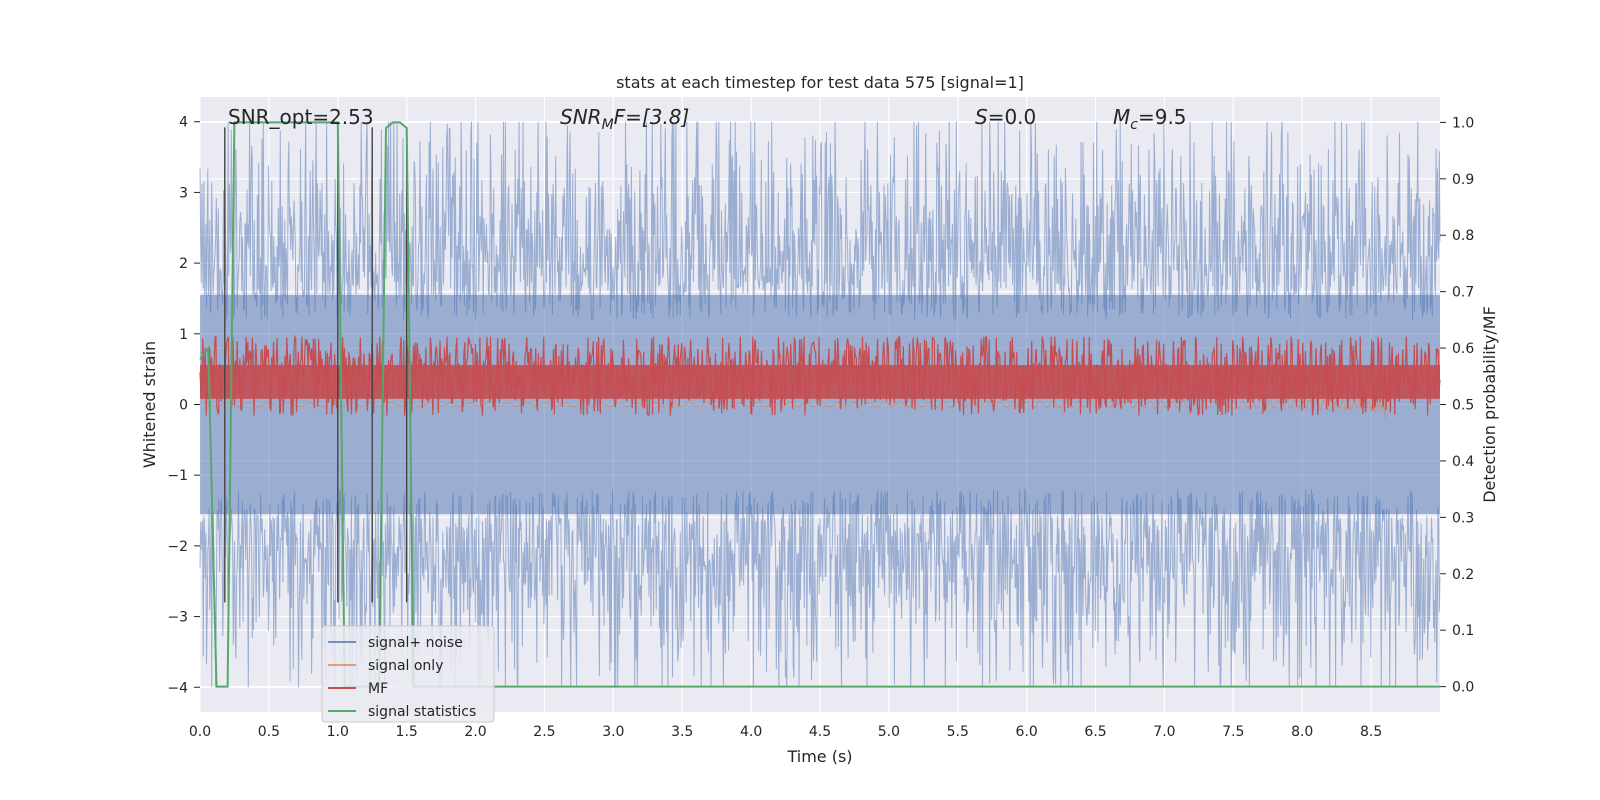 Image resolution: width=1600 pixels, height=800 pixels. I want to click on legend-box, so click(408, 674).